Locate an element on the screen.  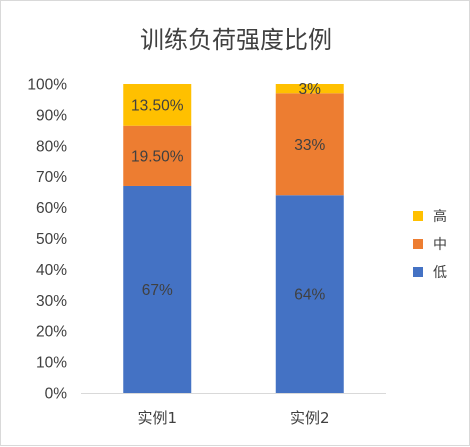
legend-label: 低 is located at coordinates (440, 273).